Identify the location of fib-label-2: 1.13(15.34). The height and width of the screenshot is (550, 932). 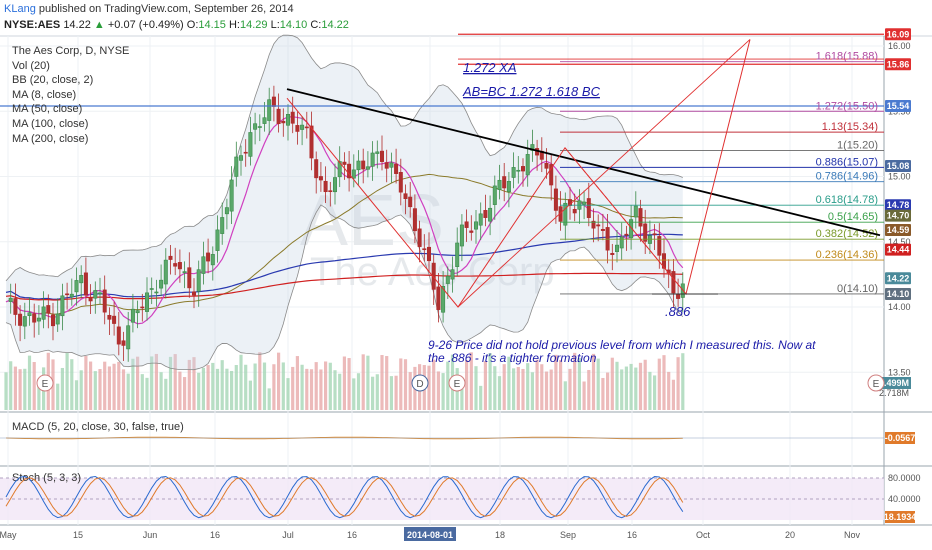
(850, 127).